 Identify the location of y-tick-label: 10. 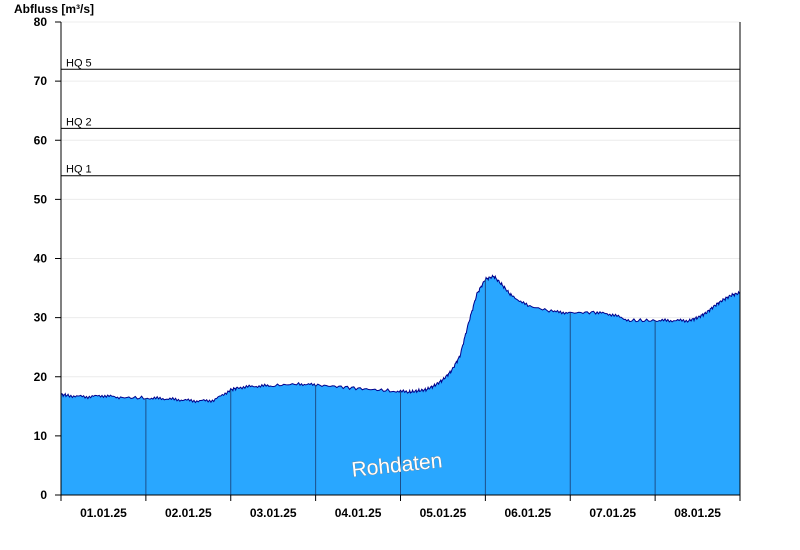
(41, 436).